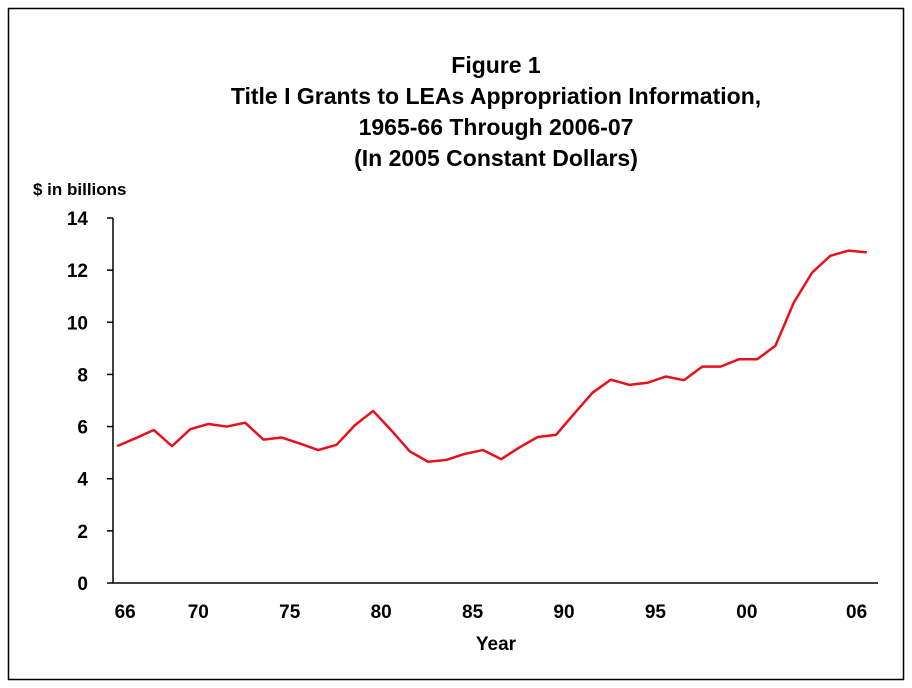  Describe the element at coordinates (746, 612) in the screenshot. I see `x-tick-label: 00` at that location.